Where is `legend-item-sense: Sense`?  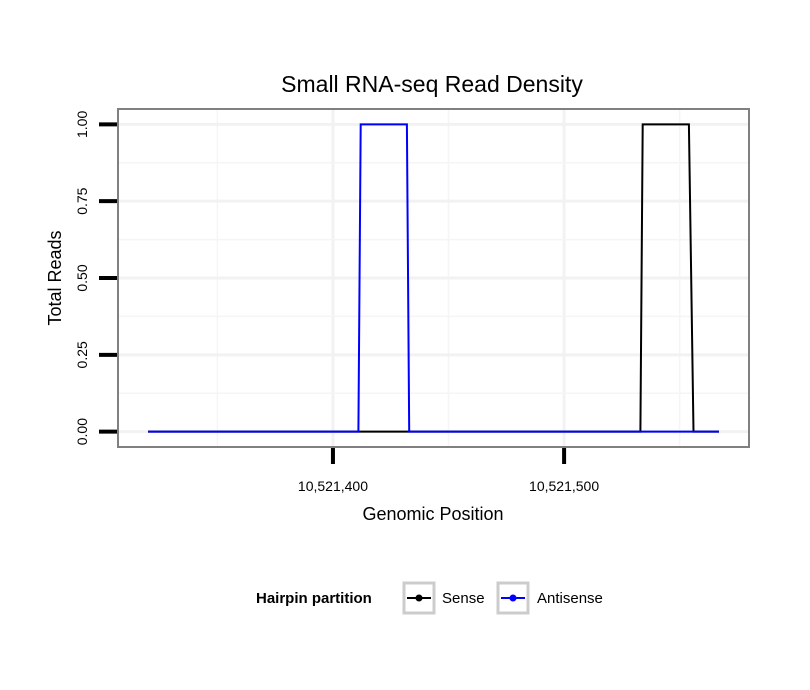
legend-item-sense: Sense is located at coordinates (443, 598).